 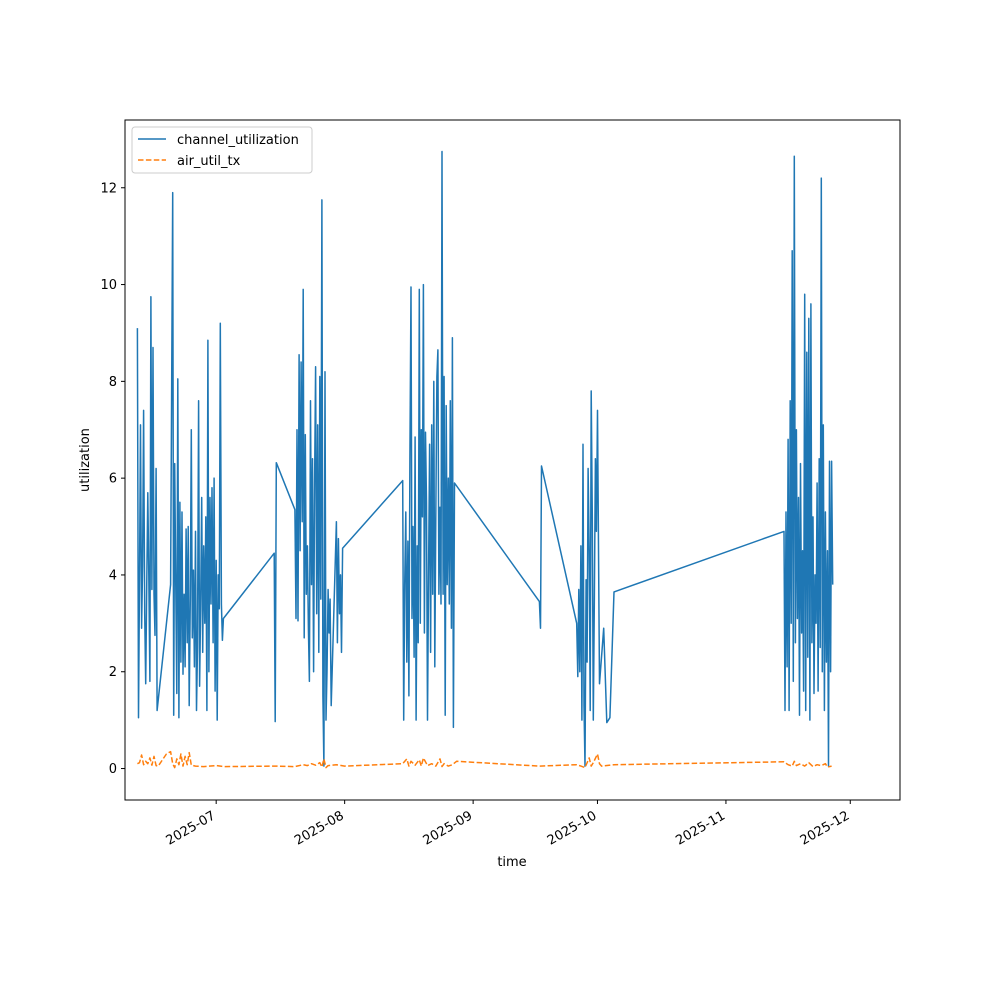 I want to click on legend-box, so click(x=222, y=150).